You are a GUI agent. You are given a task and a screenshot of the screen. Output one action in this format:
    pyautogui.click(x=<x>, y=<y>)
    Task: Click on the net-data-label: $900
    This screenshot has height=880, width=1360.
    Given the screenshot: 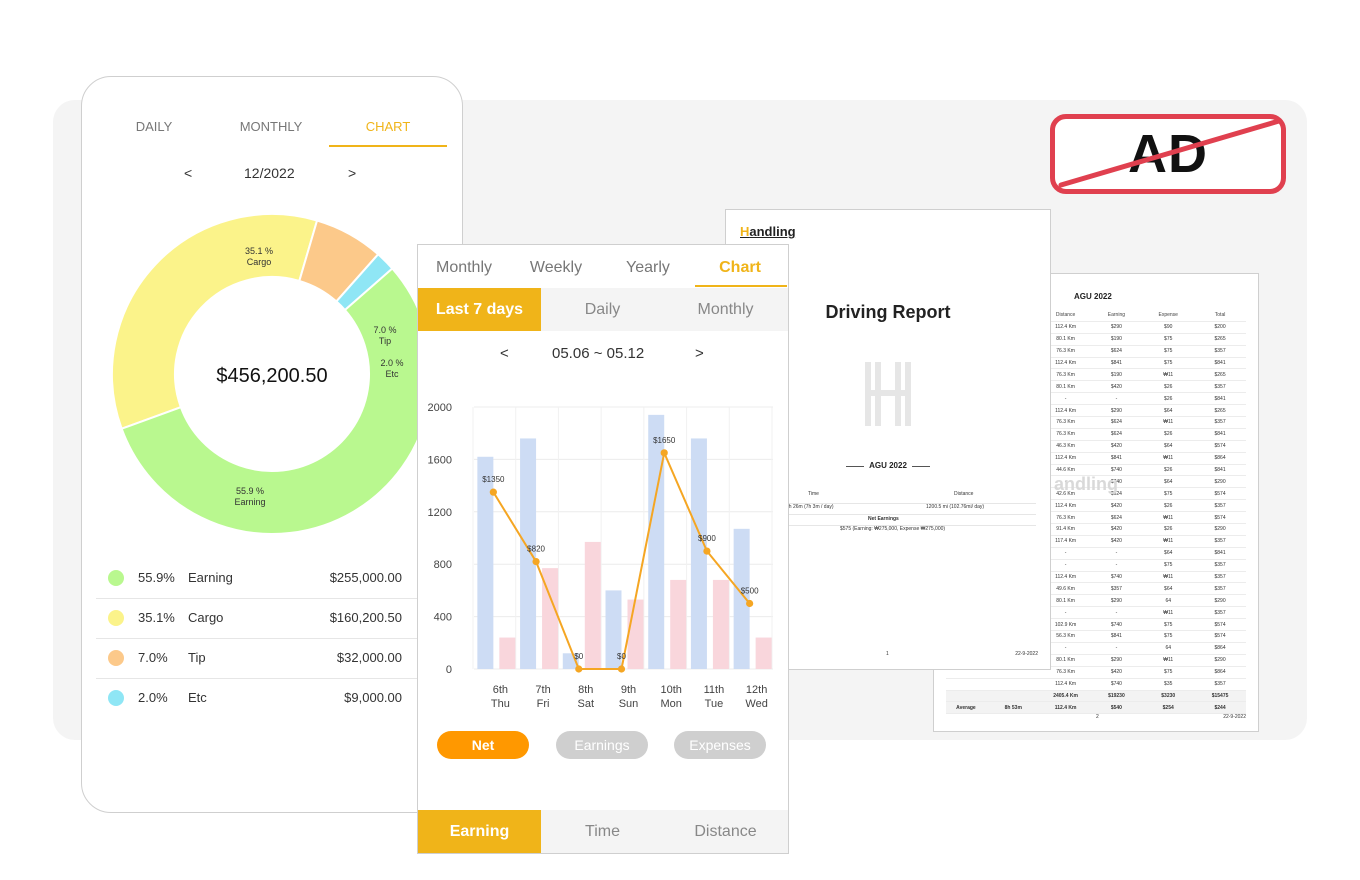 What is the action you would take?
    pyautogui.click(x=707, y=538)
    